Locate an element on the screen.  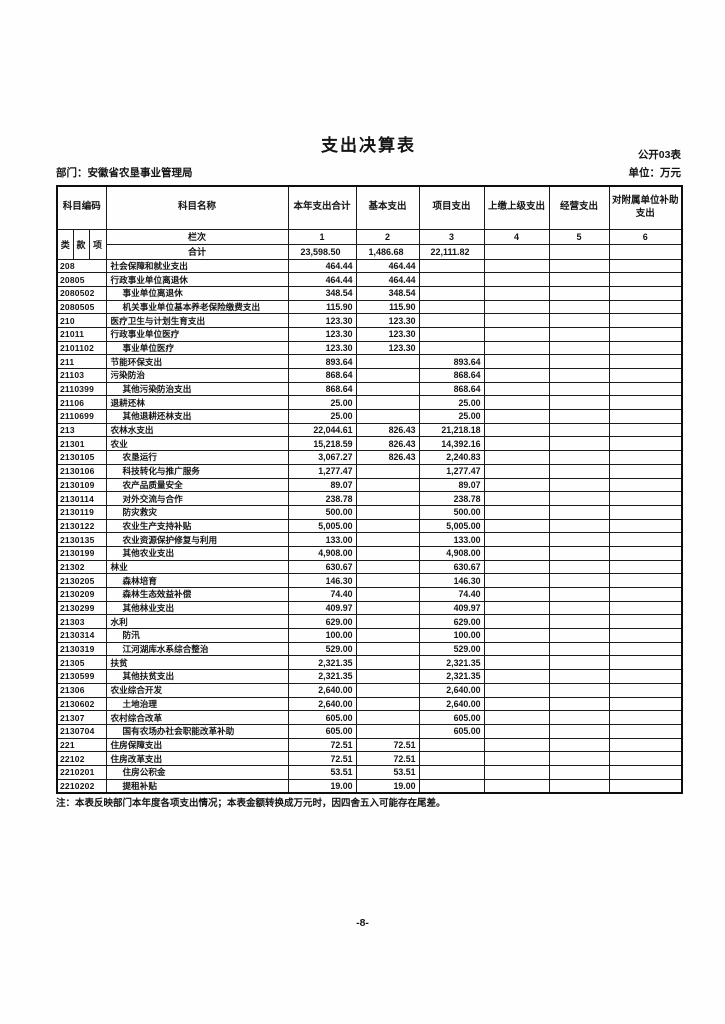
value-cell: 868.64 is located at coordinates (322, 375).